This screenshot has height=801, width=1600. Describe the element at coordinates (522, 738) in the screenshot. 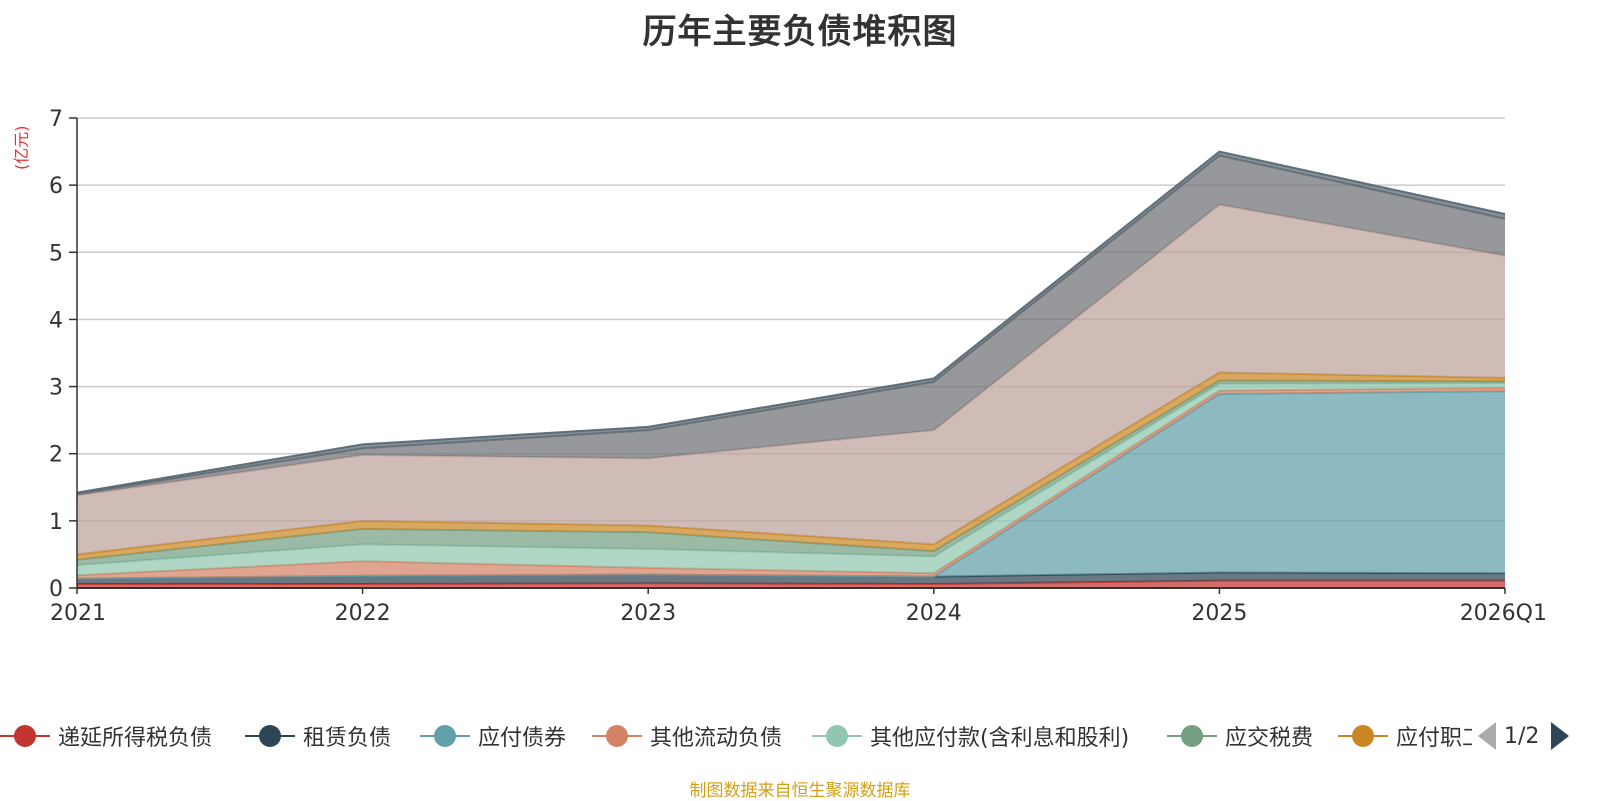

I see `legend-label: 应付债券` at that location.